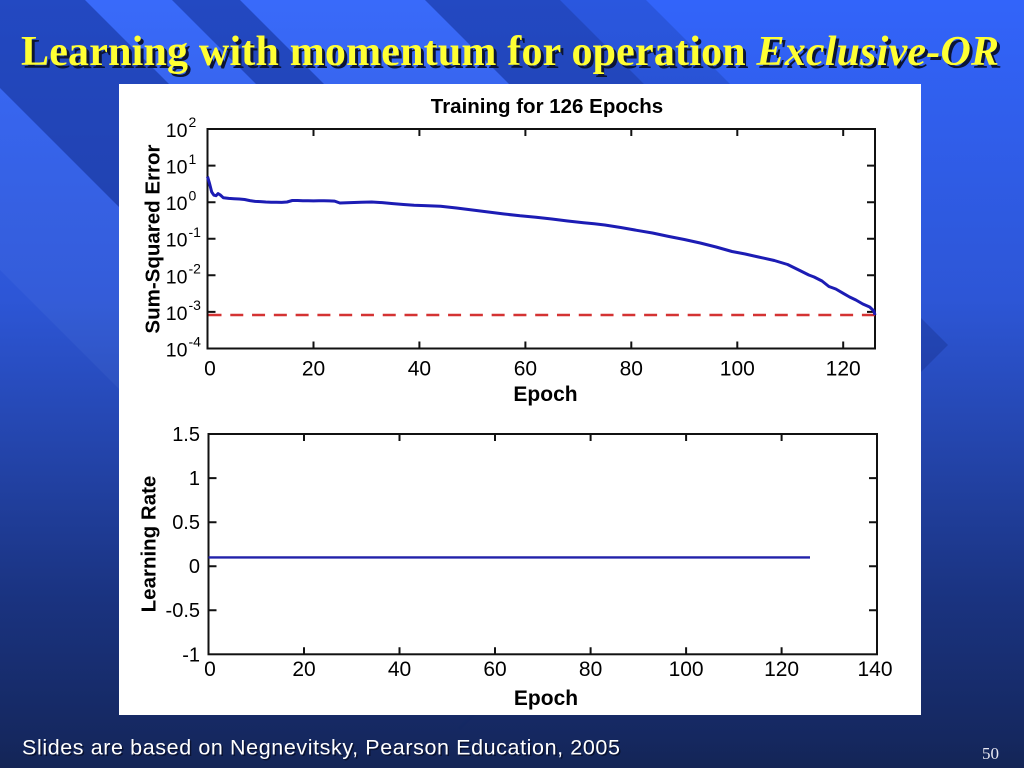 The image size is (1024, 768). What do you see at coordinates (195, 305) in the screenshot?
I see `svg-text: -3` at bounding box center [195, 305].